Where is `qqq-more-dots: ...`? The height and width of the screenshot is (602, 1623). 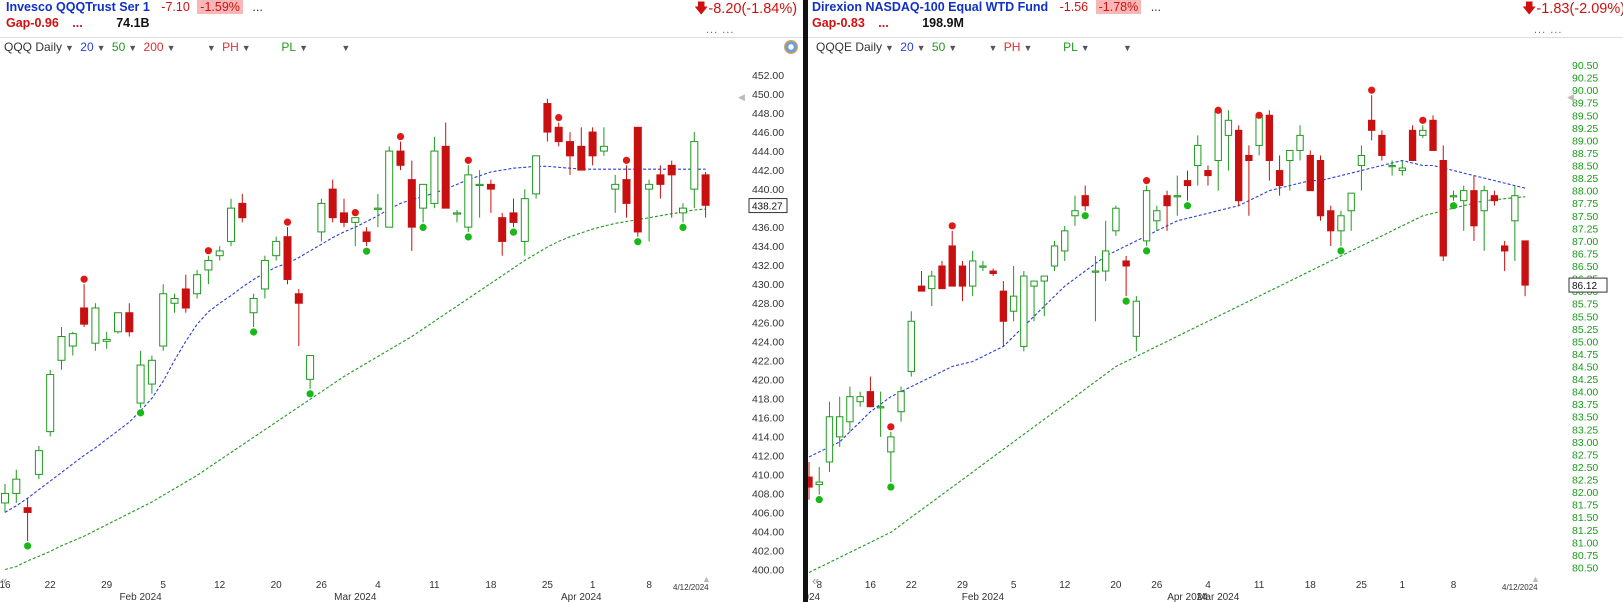 qqq-more-dots: ... is located at coordinates (257, 7).